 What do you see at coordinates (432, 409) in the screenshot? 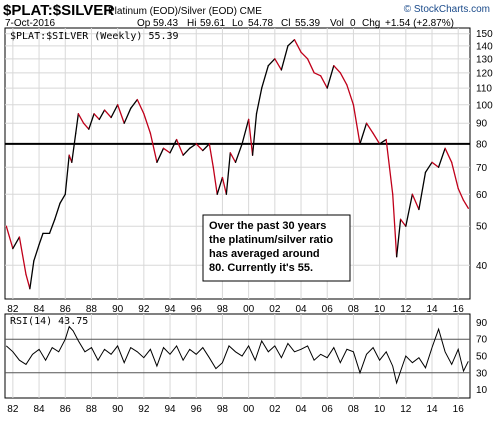
I see `rsi-x-tick-label: 14` at bounding box center [432, 409].